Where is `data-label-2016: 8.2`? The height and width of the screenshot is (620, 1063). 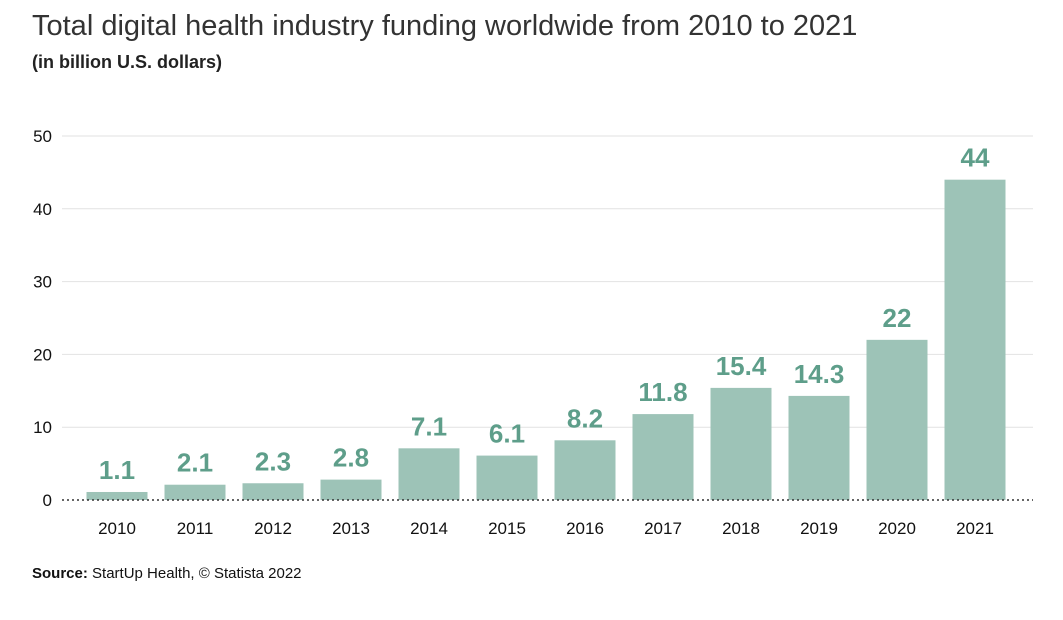 data-label-2016: 8.2 is located at coordinates (585, 418).